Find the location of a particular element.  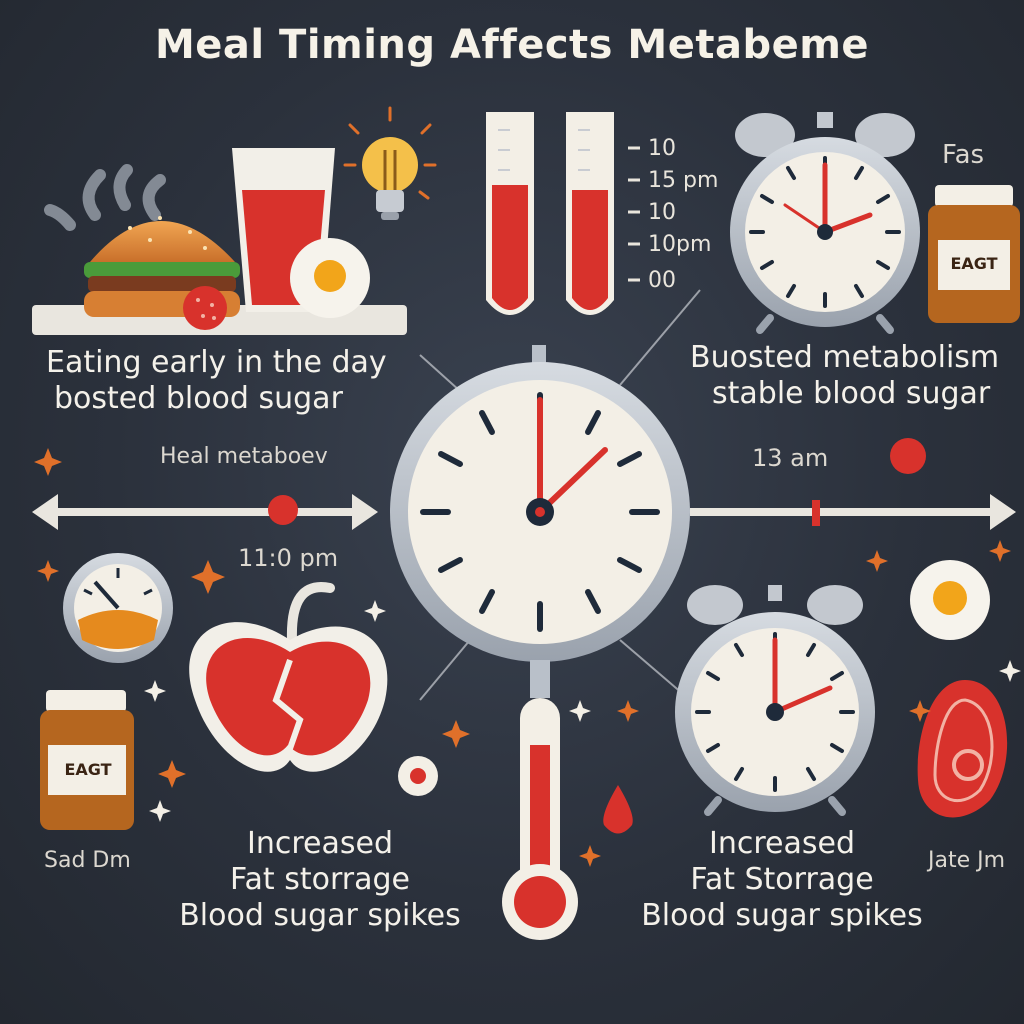

wall-clock-icon is located at coordinates (540, 503).